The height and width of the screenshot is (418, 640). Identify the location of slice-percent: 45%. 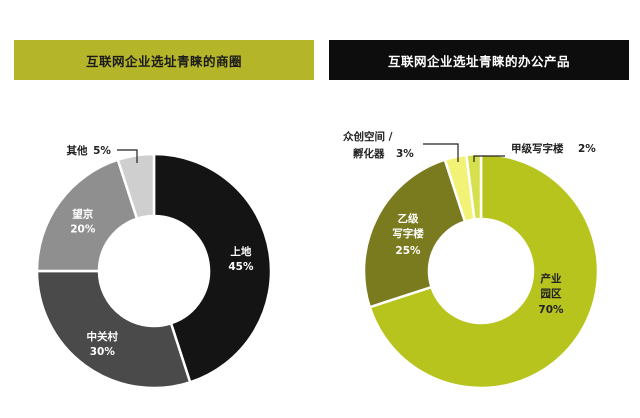
(241, 267).